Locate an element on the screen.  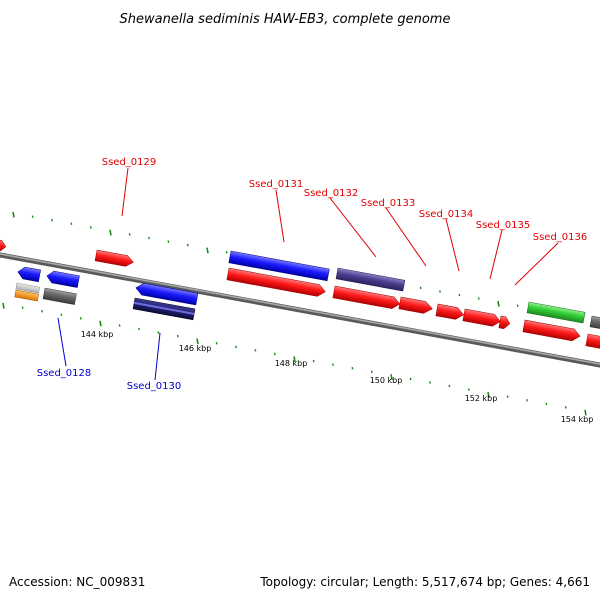
gene-bar-0131-blue is located at coordinates (279, 266).